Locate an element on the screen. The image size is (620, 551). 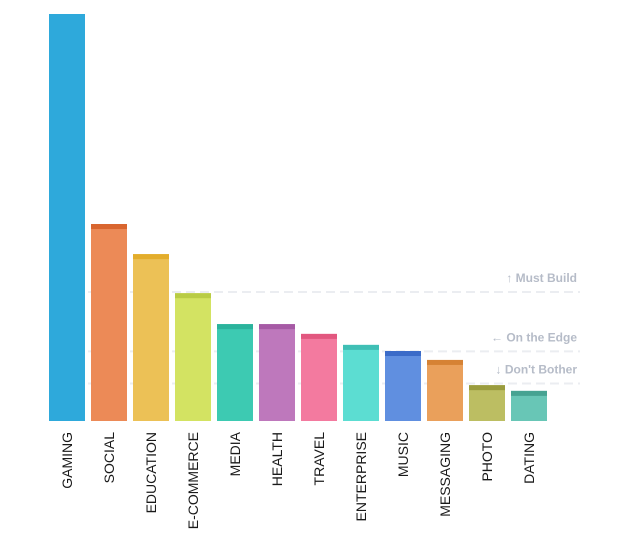
bar-photo is located at coordinates (487, 403).